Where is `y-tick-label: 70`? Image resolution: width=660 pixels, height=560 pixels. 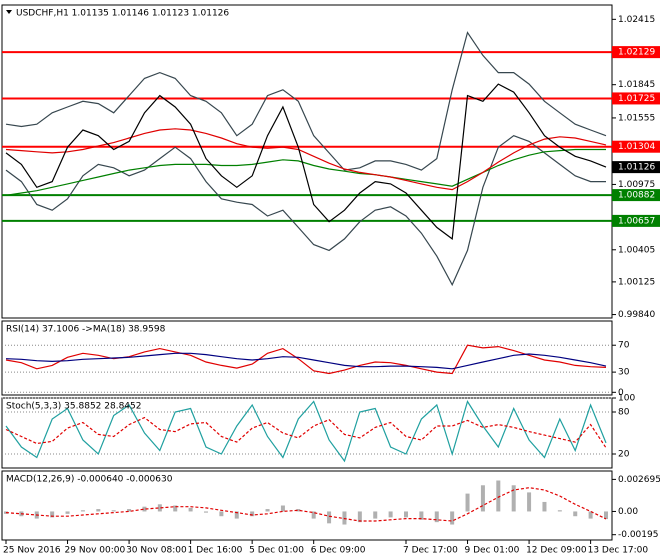
y-tick-label: 70 is located at coordinates (624, 346).